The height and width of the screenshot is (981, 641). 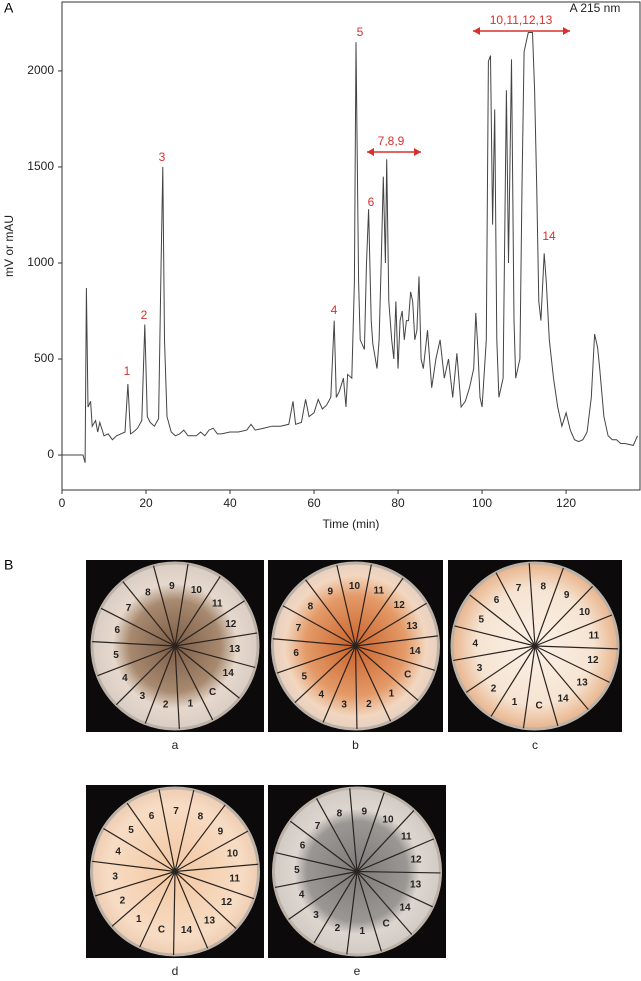 What do you see at coordinates (314, 503) in the screenshot?
I see `x-tick-label: 60` at bounding box center [314, 503].